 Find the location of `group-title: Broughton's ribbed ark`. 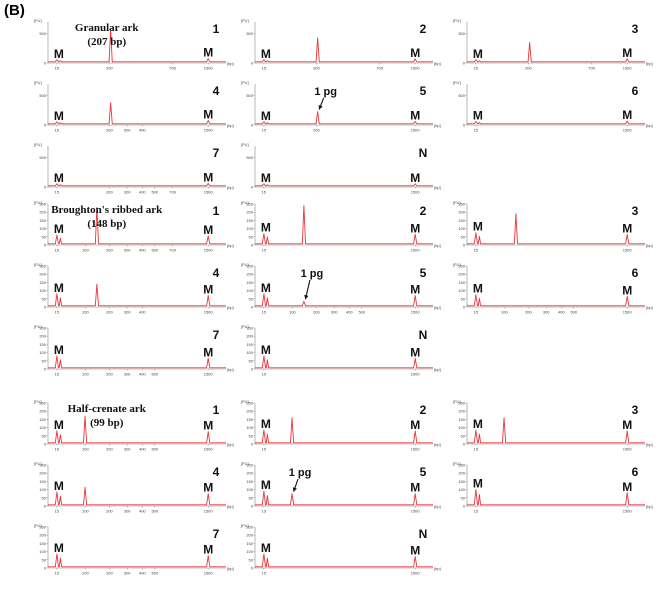

group-title: Broughton's ribbed ark is located at coordinates (107, 210).